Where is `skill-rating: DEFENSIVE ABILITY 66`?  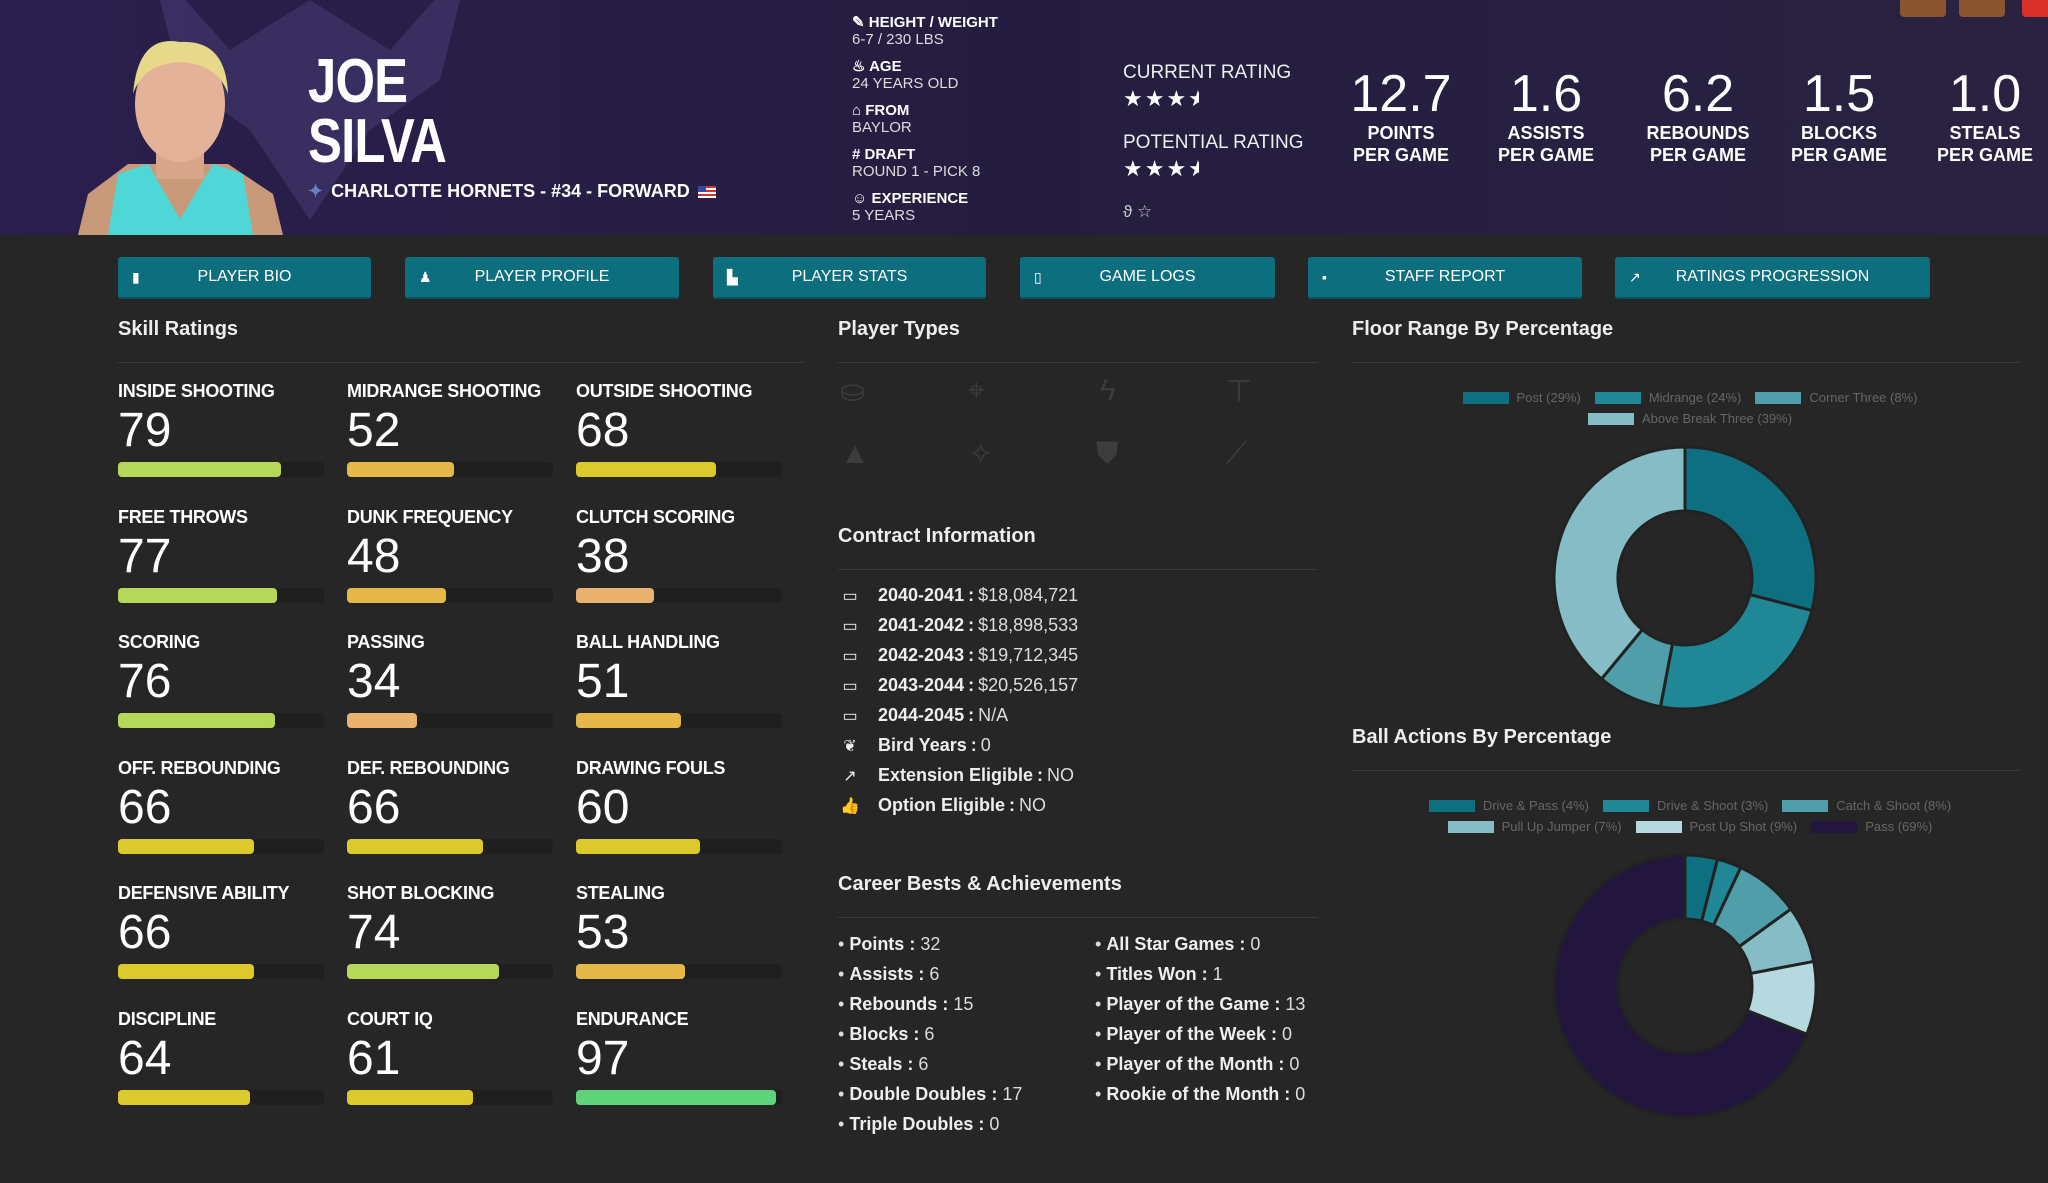
skill-rating: DEFENSIVE ABILITY 66 is located at coordinates (223, 931).